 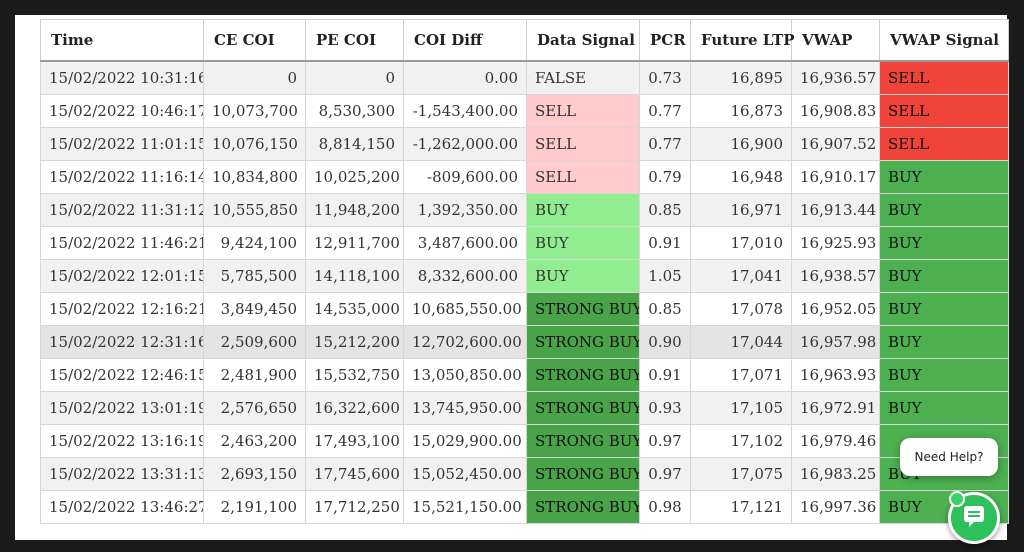 What do you see at coordinates (254, 177) in the screenshot?
I see `cell-ce-coi: 10,834,800` at bounding box center [254, 177].